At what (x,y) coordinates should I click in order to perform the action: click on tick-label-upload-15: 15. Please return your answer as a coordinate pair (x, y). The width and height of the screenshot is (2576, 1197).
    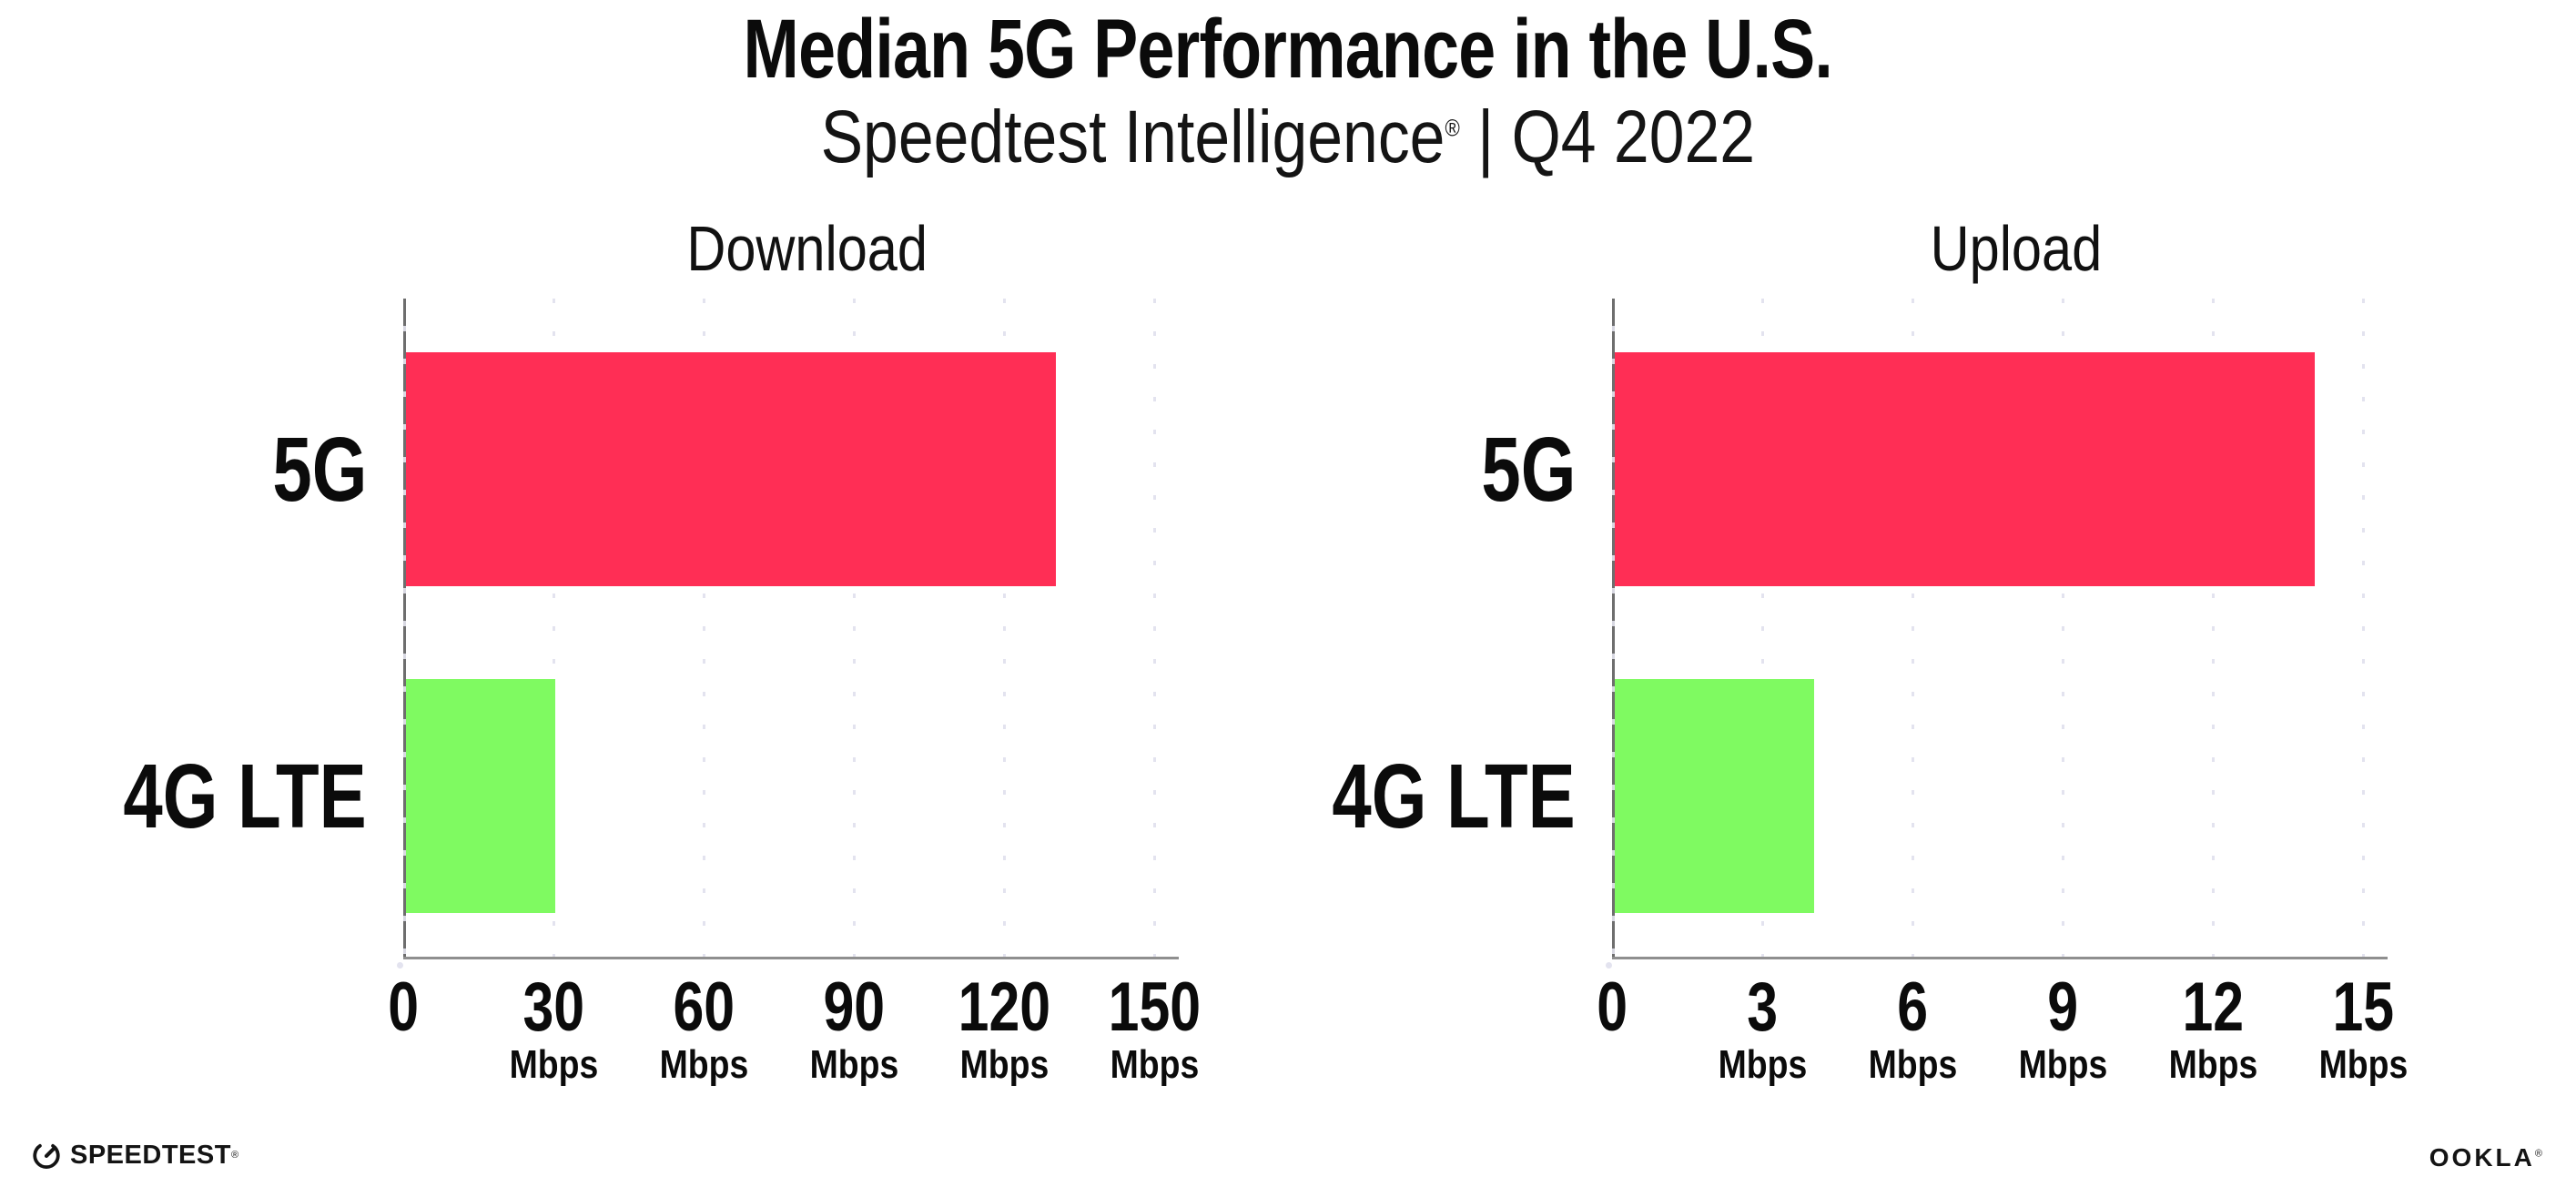
    Looking at the image, I should click on (2363, 1008).